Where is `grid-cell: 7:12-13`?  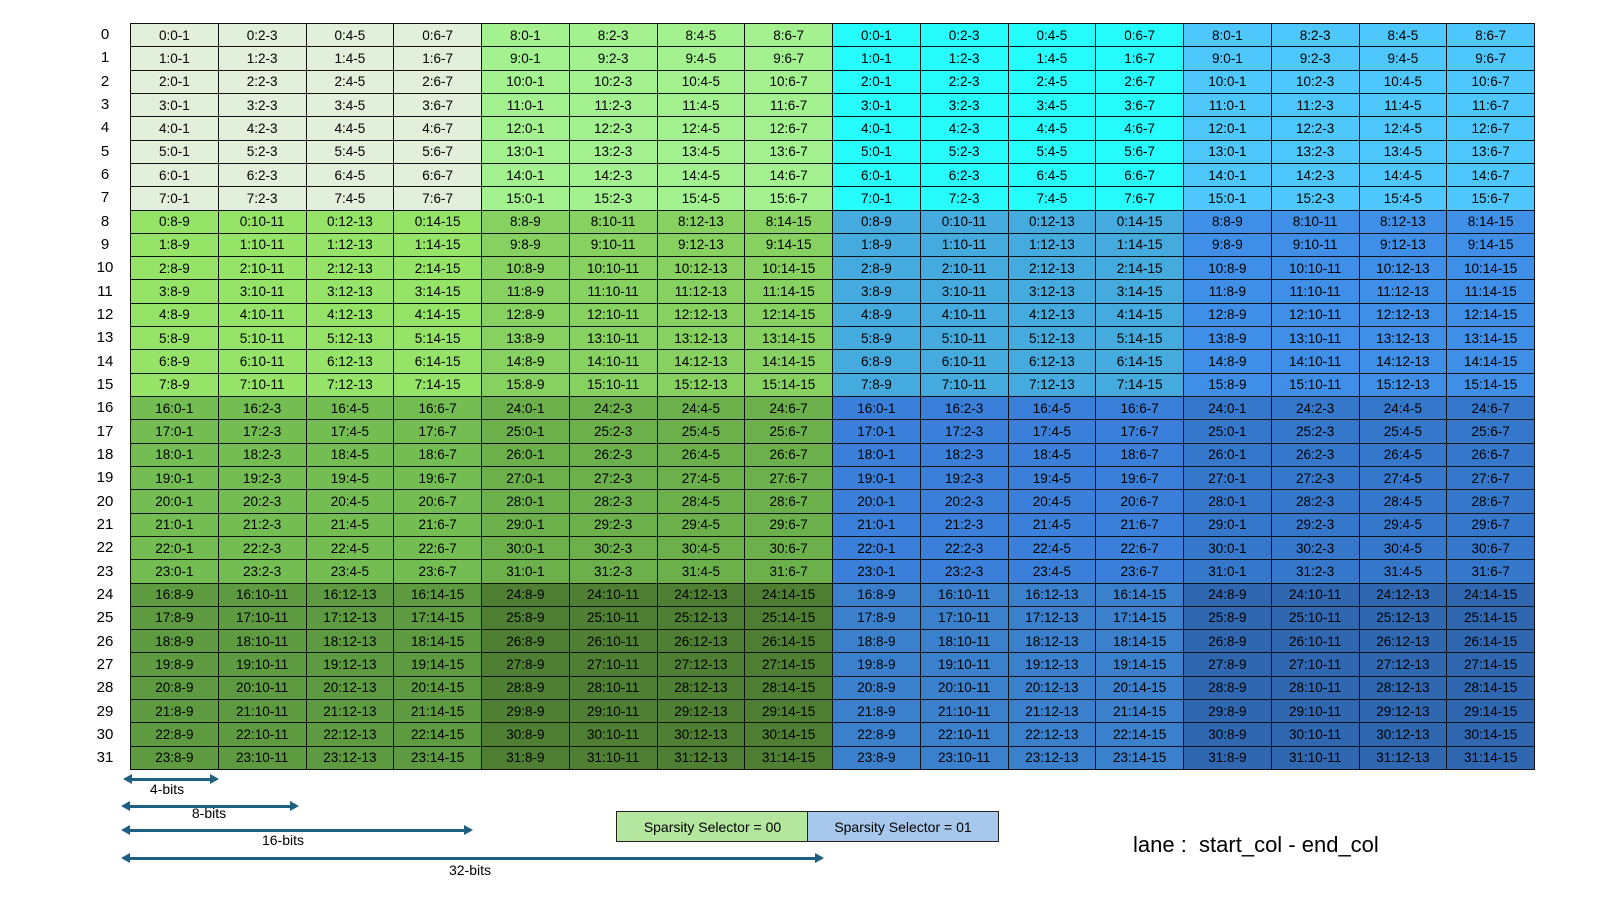 grid-cell: 7:12-13 is located at coordinates (1052, 385).